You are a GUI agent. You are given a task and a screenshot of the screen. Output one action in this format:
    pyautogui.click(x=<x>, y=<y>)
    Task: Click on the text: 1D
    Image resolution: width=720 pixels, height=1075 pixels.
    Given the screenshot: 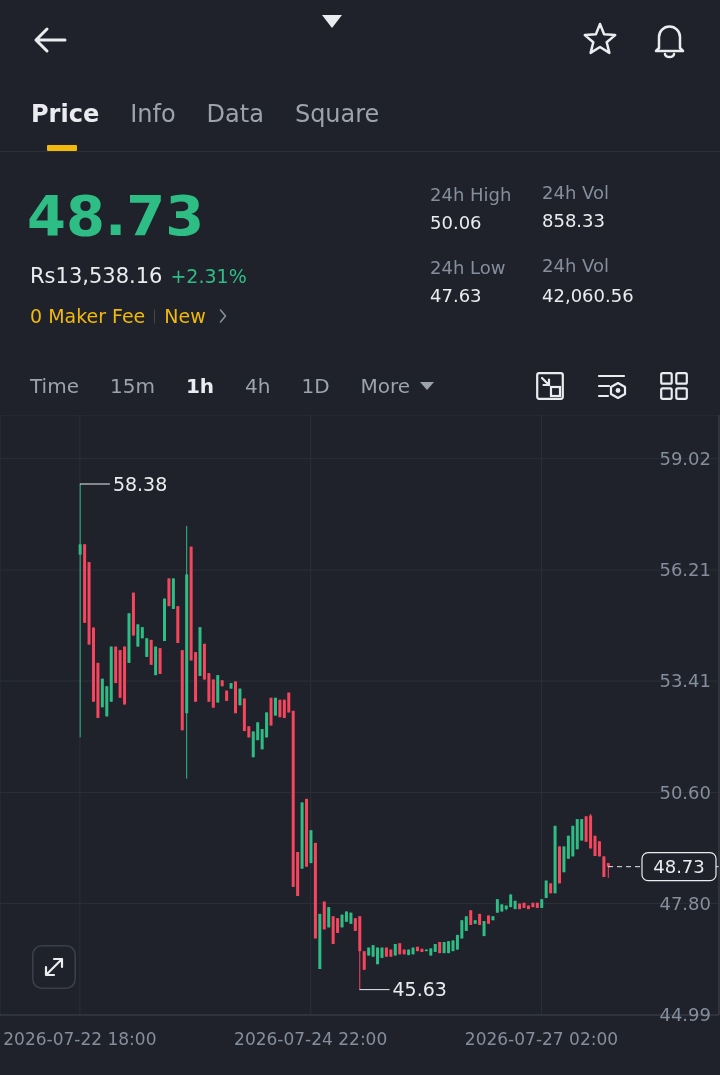 What is the action you would take?
    pyautogui.click(x=315, y=386)
    